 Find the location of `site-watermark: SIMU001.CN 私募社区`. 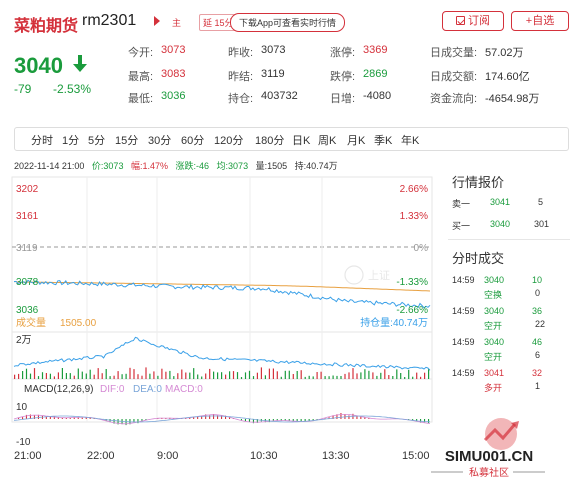

site-watermark: SIMU001.CN 私募社区 is located at coordinates (488, 448).